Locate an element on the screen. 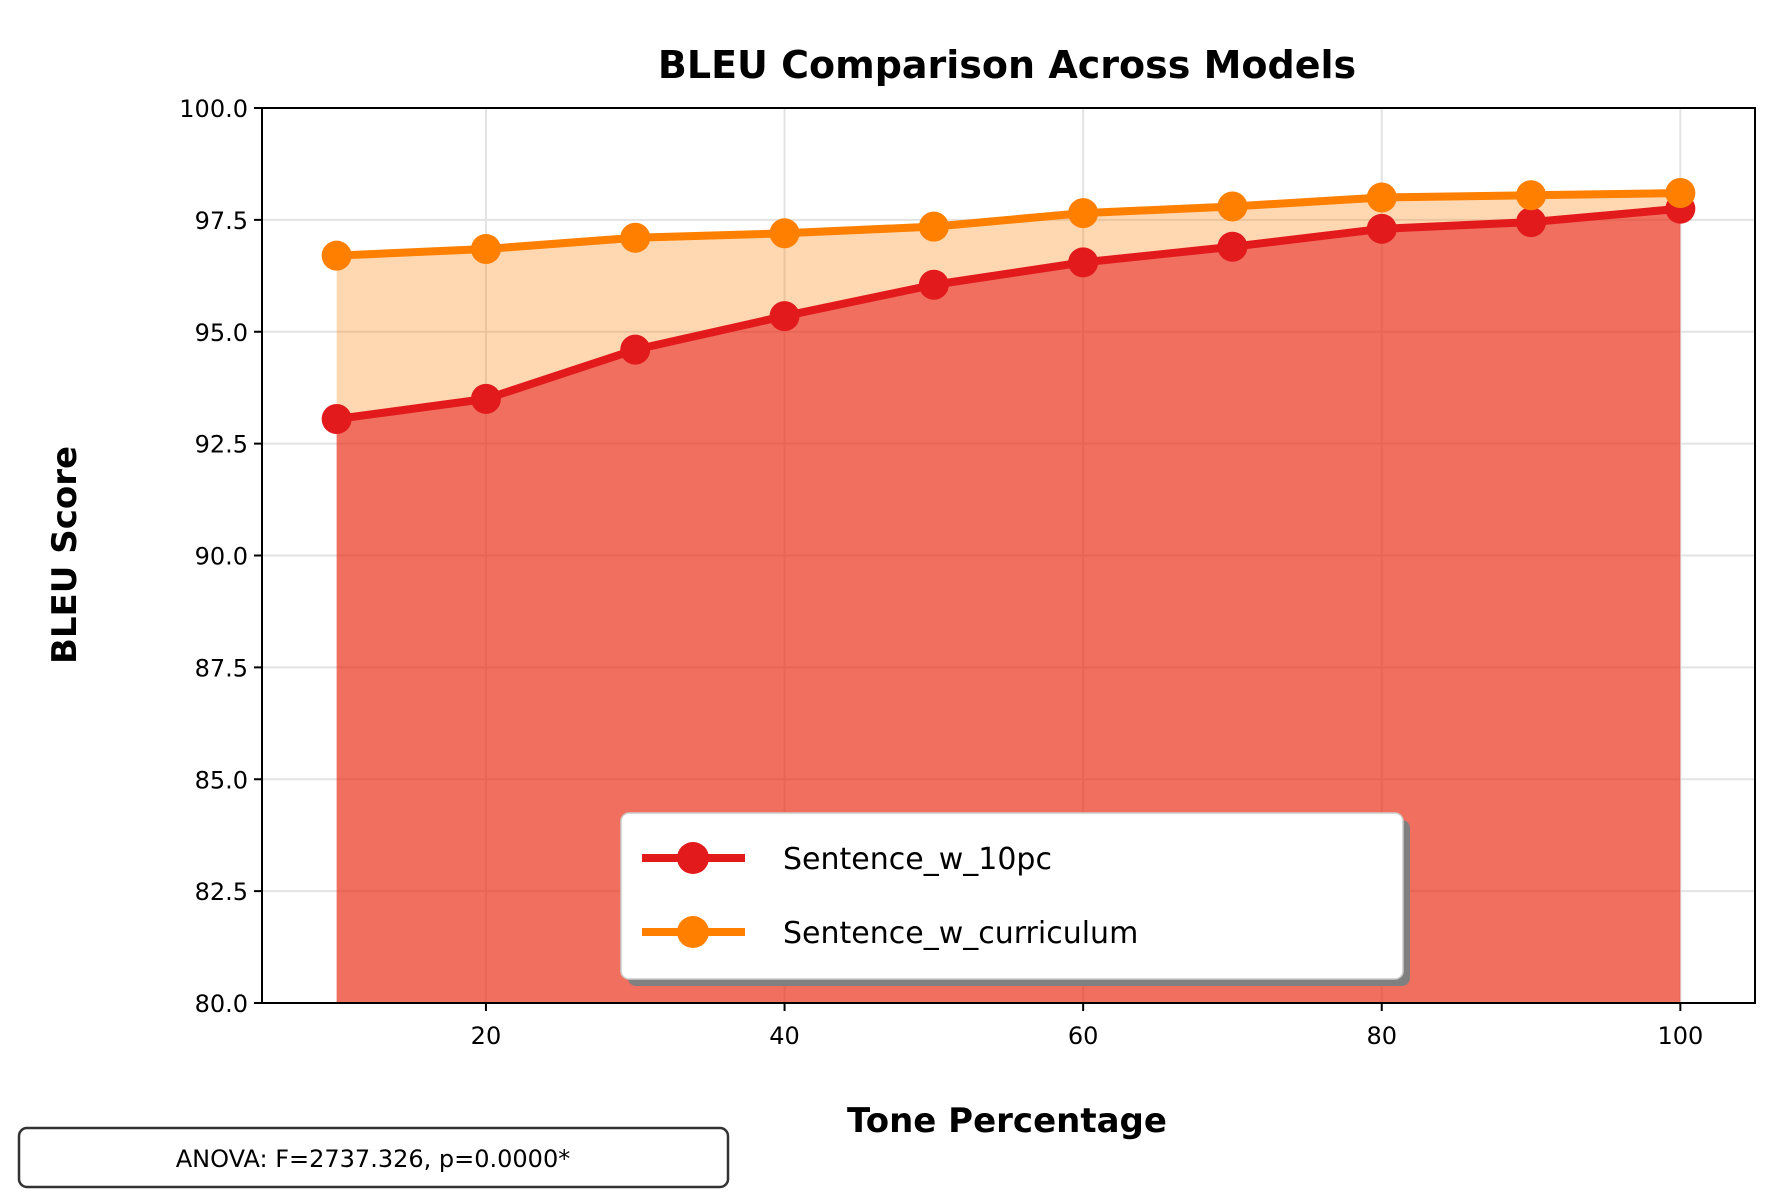 The width and height of the screenshot is (1779, 1204). x-tick-label: 60 is located at coordinates (1083, 1036).